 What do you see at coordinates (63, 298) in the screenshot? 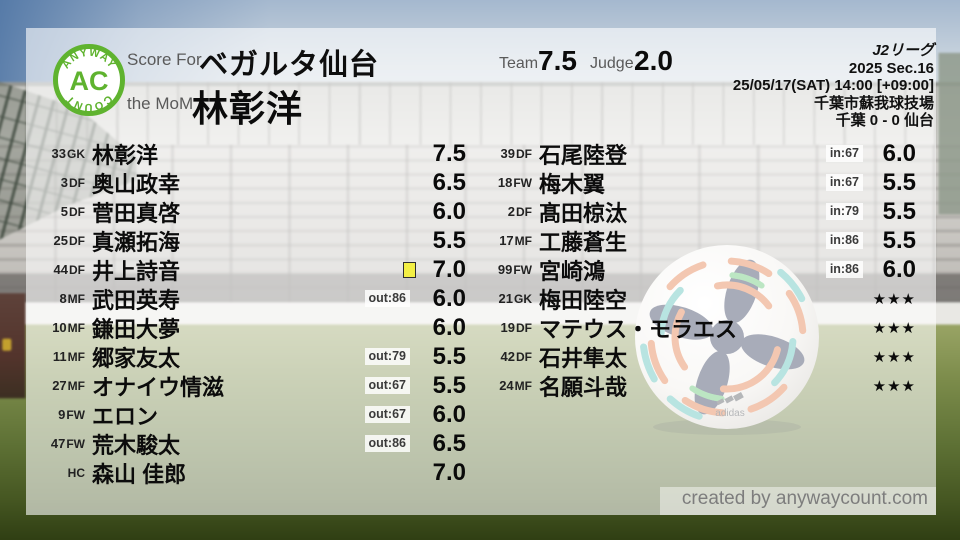
I see `player-number: 8` at bounding box center [63, 298].